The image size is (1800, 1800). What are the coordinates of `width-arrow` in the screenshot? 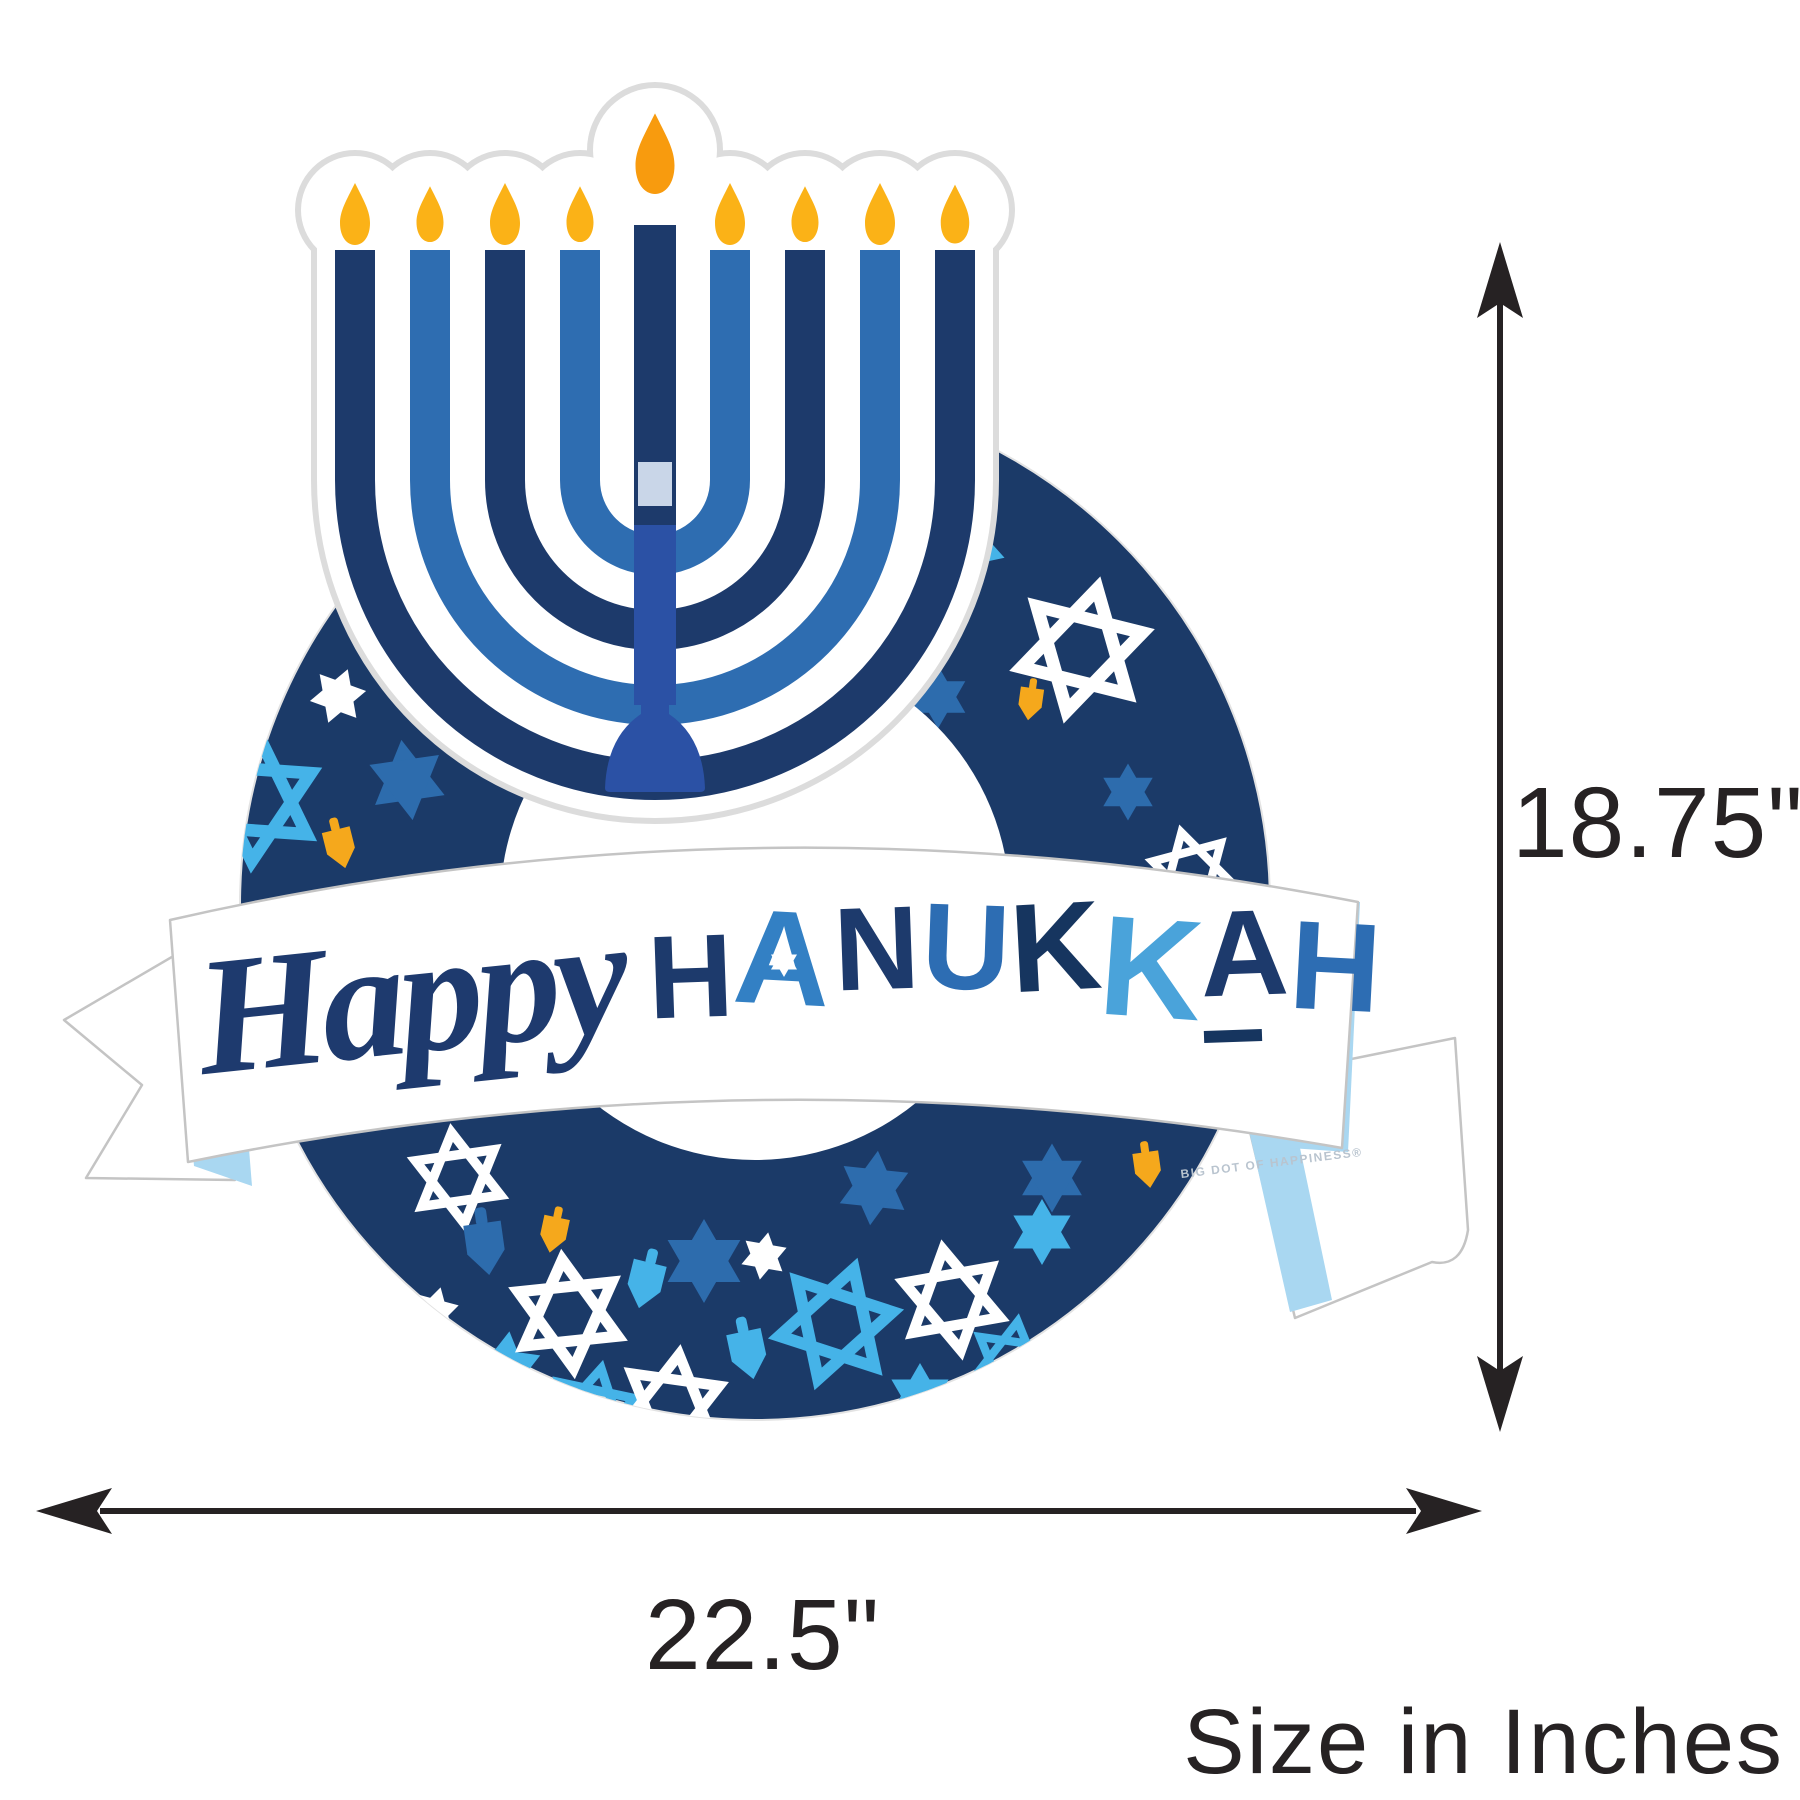 It's located at (759, 1511).